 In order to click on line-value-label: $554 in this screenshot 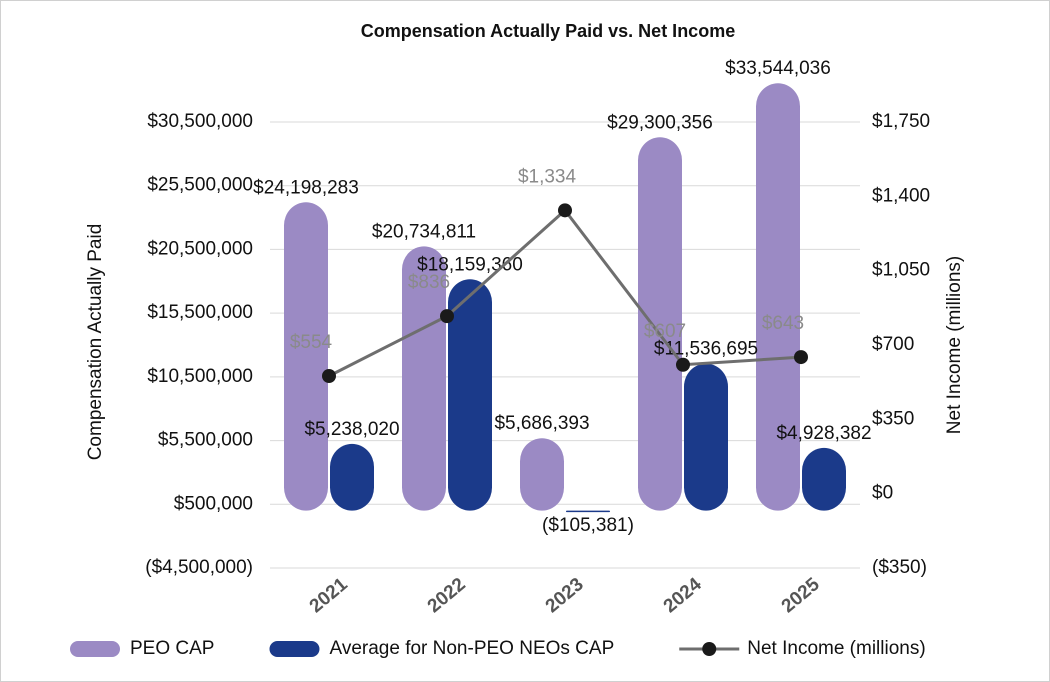, I will do `click(311, 342)`.